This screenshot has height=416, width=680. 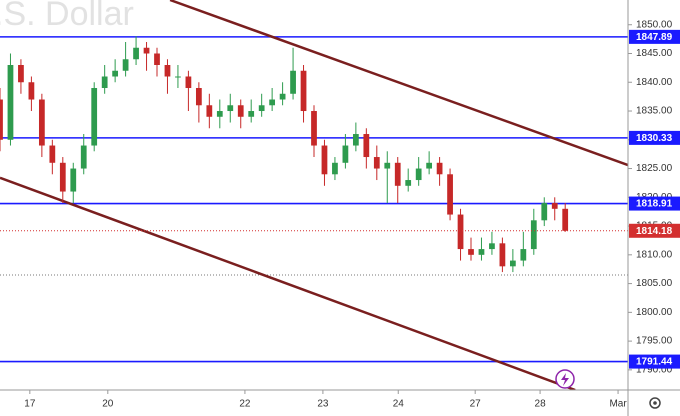 I want to click on y-tick-label: 1825.00, so click(x=654, y=168).